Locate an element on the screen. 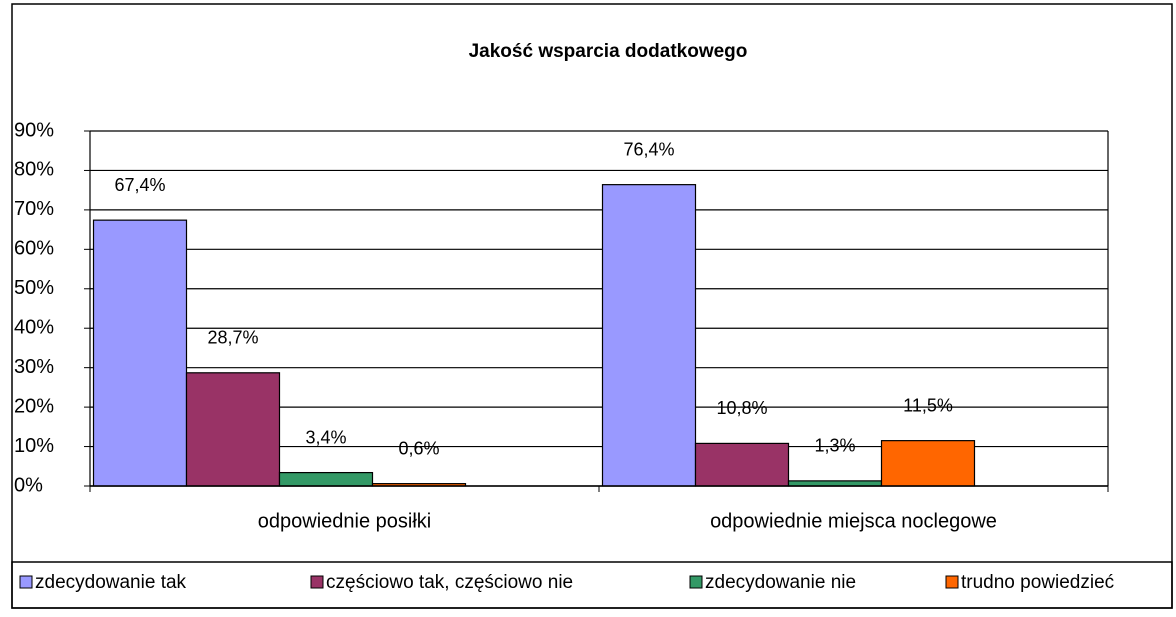 Image resolution: width=1176 pixels, height=617 pixels. value-label: 28,7% is located at coordinates (232, 338).